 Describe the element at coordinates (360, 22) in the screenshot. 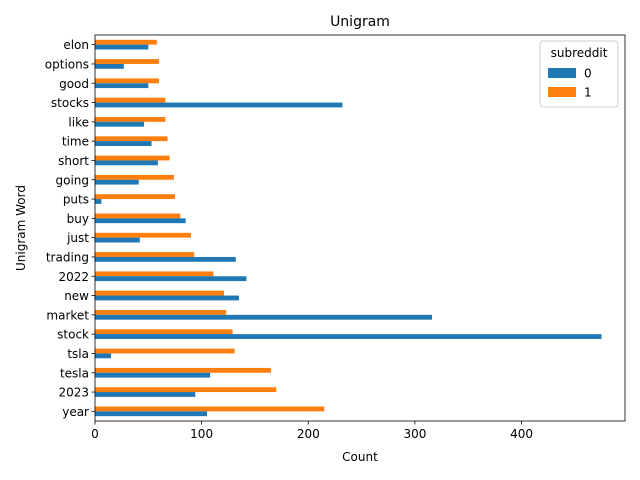

I see `chart-title: Unigram` at that location.